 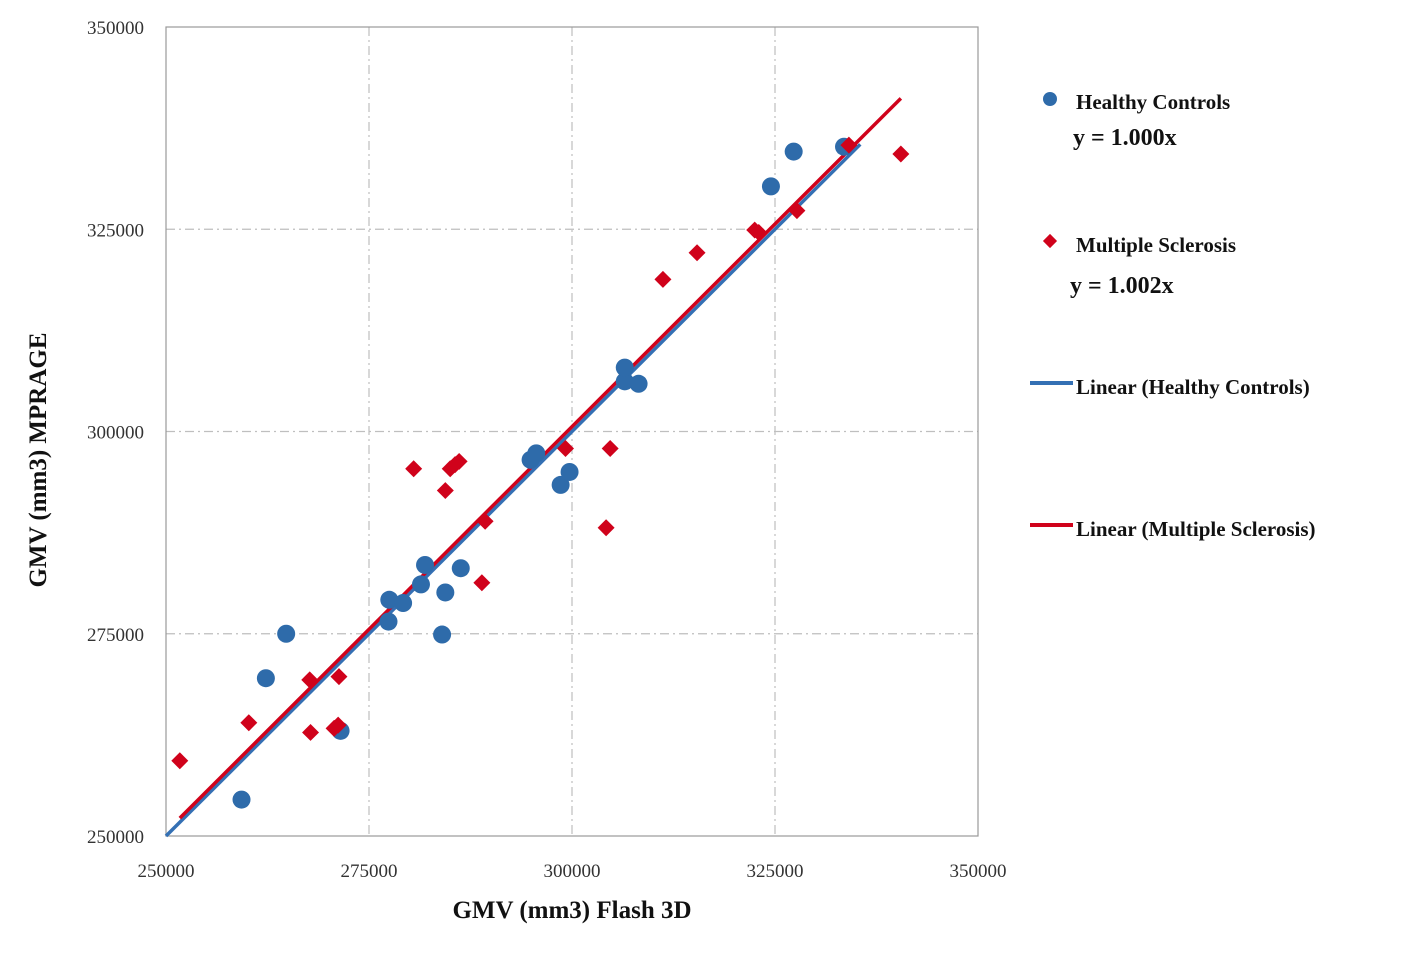 What do you see at coordinates (1136, 120) in the screenshot?
I see `legend-item-healthy-controls: Healthy Controls y = 1.000x` at bounding box center [1136, 120].